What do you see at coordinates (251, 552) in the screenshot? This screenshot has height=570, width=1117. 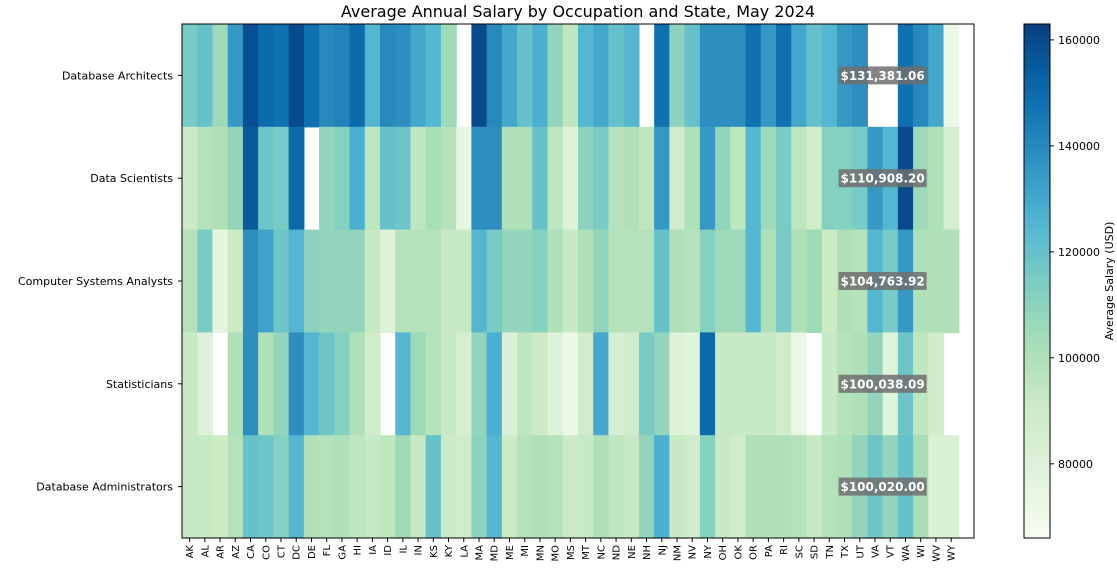 I see `x-tick-label: CA` at bounding box center [251, 552].